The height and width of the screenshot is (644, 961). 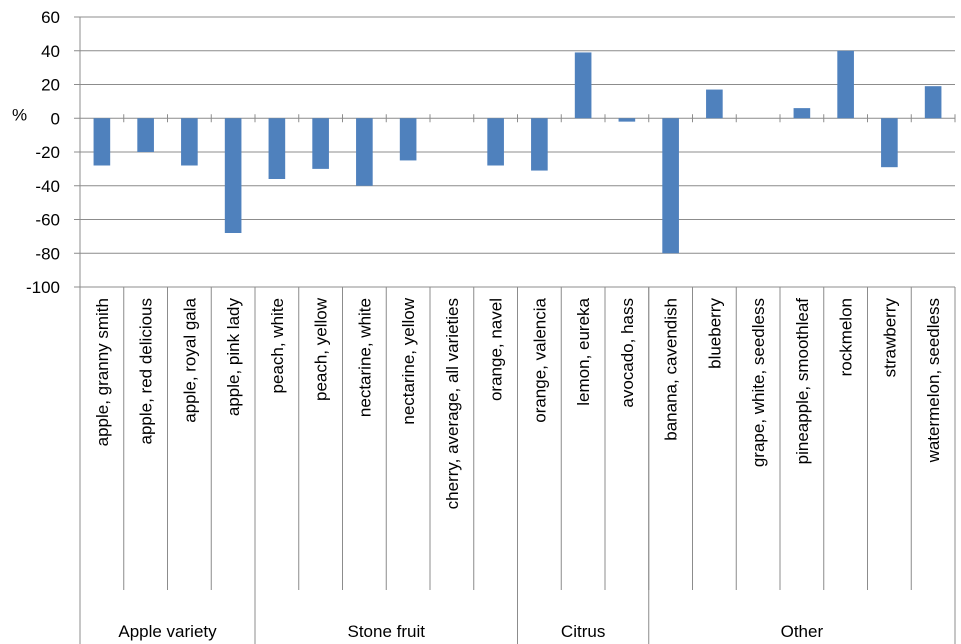 What do you see at coordinates (714, 333) in the screenshot?
I see `category-label: blueberry` at bounding box center [714, 333].